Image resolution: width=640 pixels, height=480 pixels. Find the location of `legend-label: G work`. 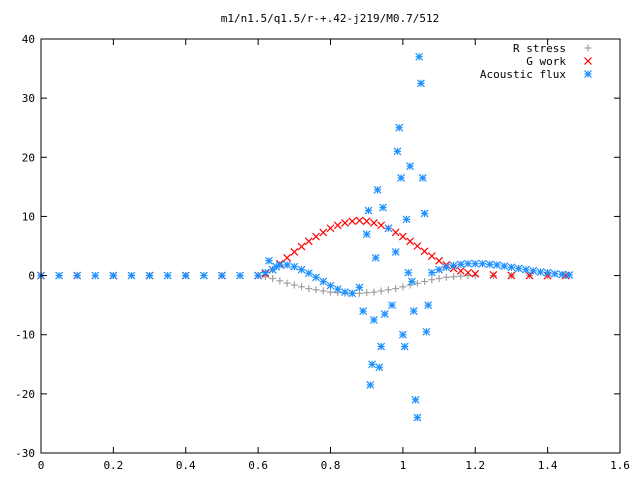

legend-label: G work is located at coordinates (546, 61).